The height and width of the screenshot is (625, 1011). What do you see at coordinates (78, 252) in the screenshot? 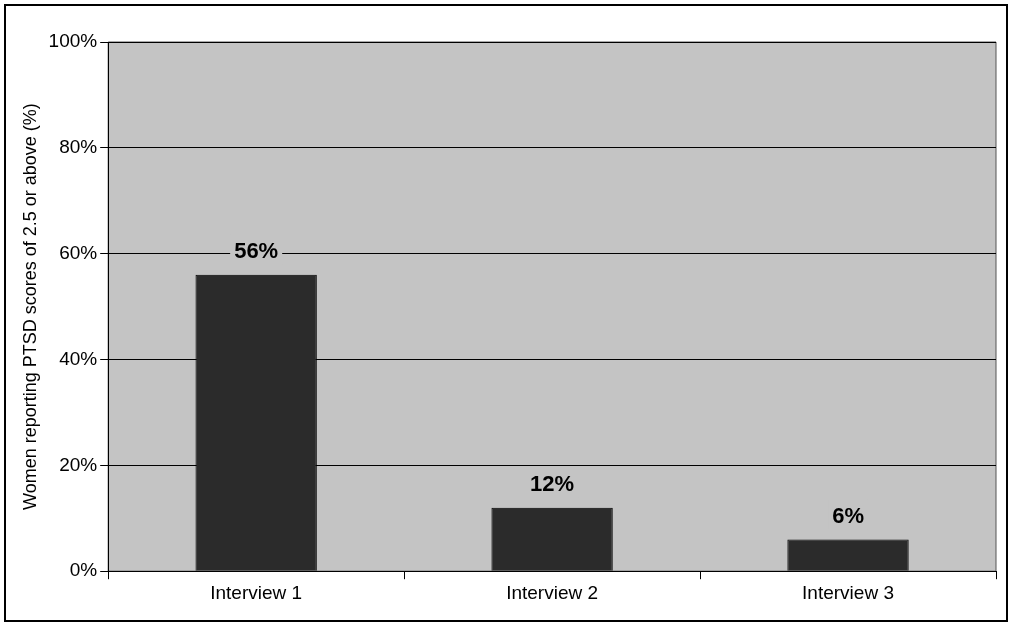
I see `y-tick-label: 60%` at bounding box center [78, 252].